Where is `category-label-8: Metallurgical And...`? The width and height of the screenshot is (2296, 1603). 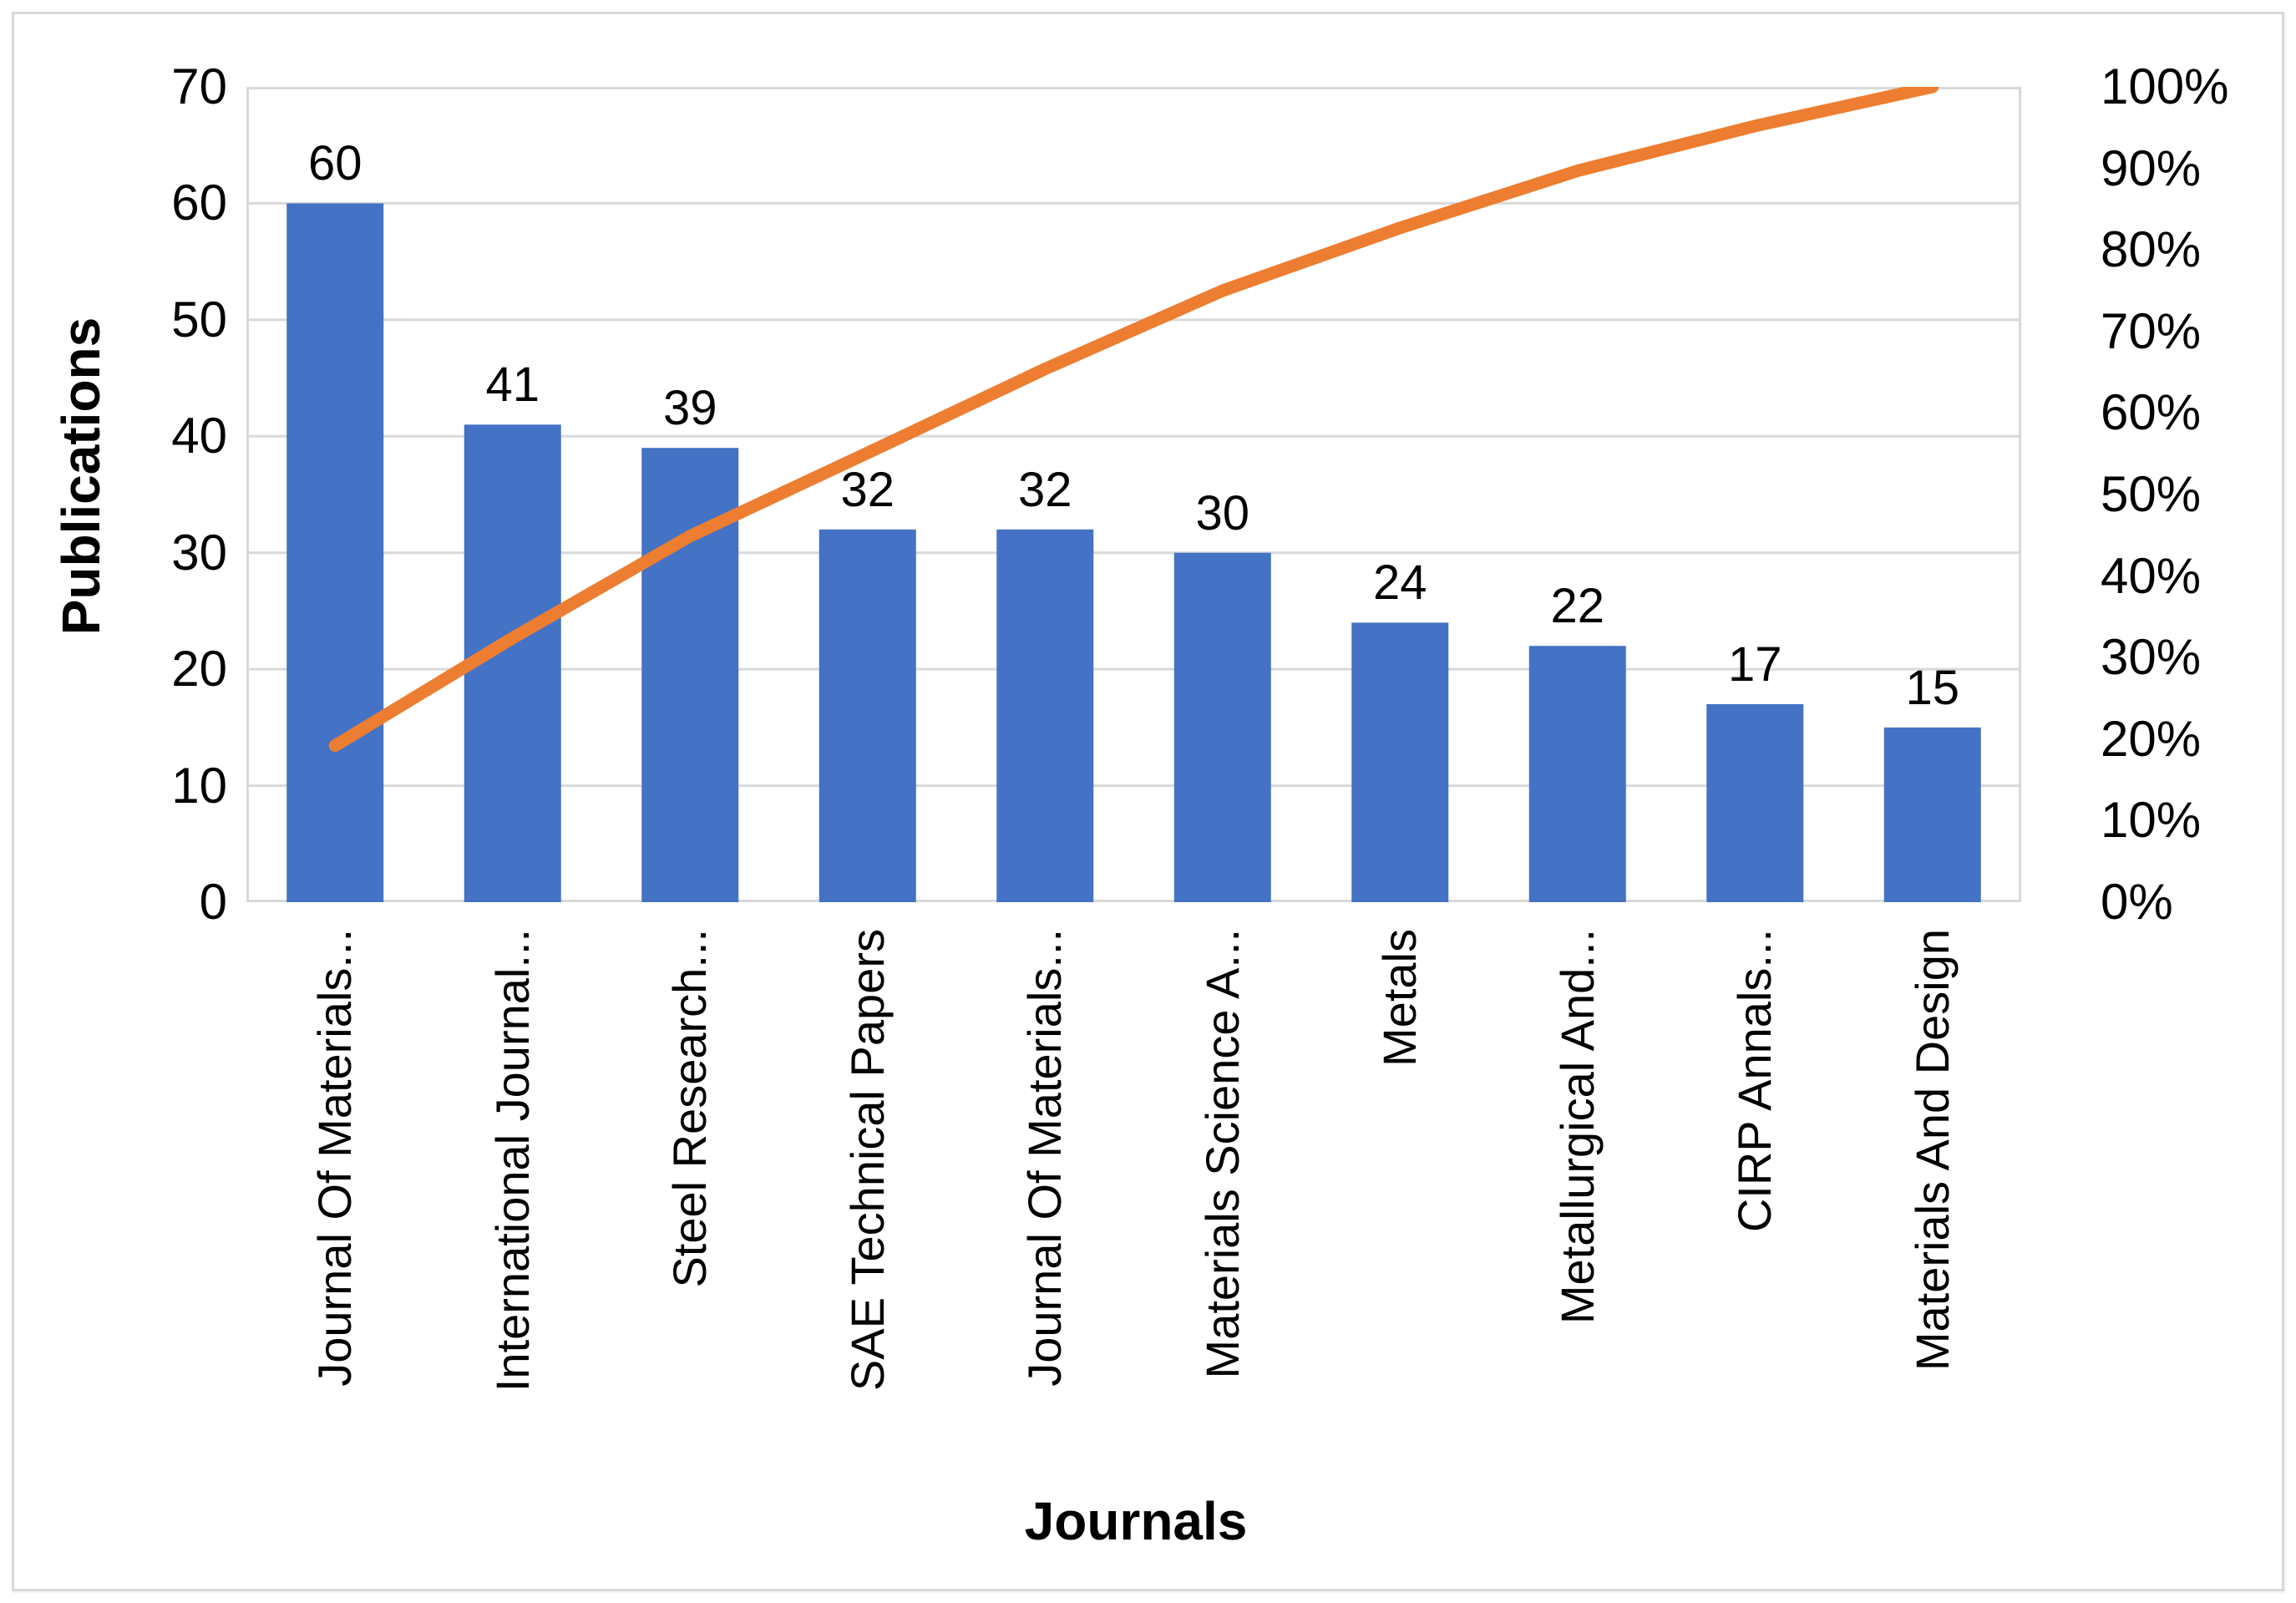
category-label-8: Metallurgical And... is located at coordinates (1577, 1127).